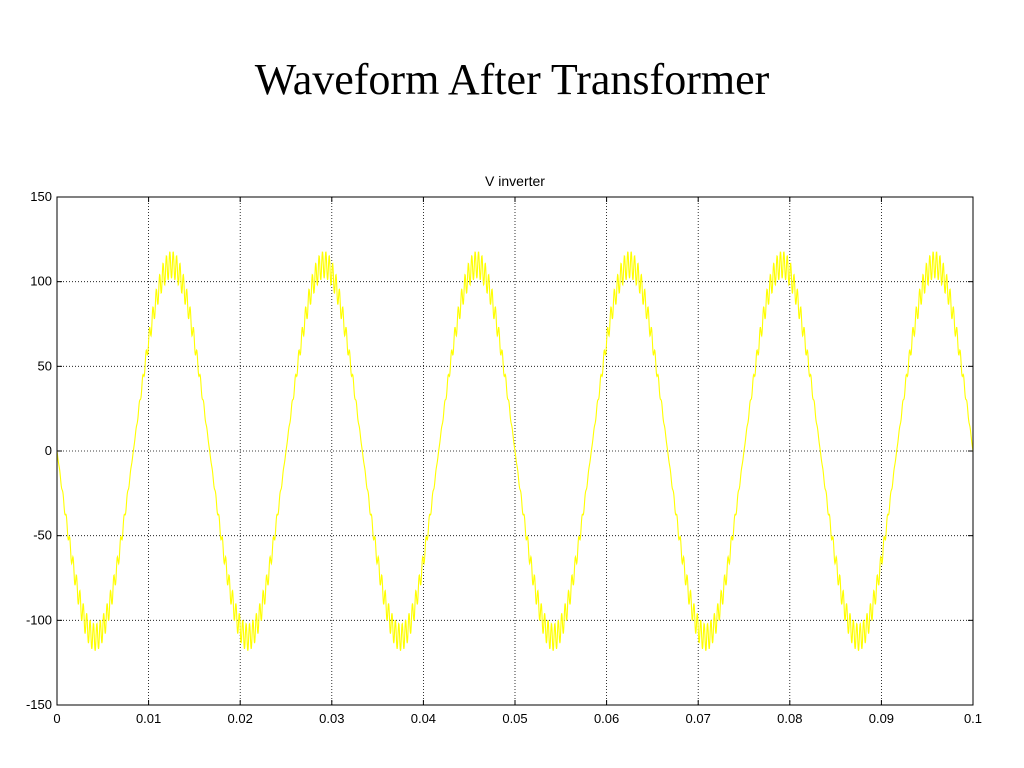 The height and width of the screenshot is (768, 1024). I want to click on x-tick-label: 0.04, so click(423, 718).